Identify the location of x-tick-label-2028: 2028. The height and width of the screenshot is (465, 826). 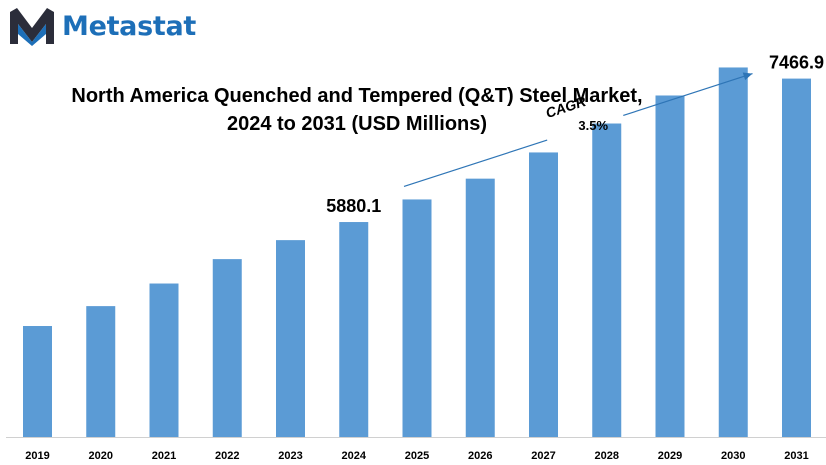
(607, 456).